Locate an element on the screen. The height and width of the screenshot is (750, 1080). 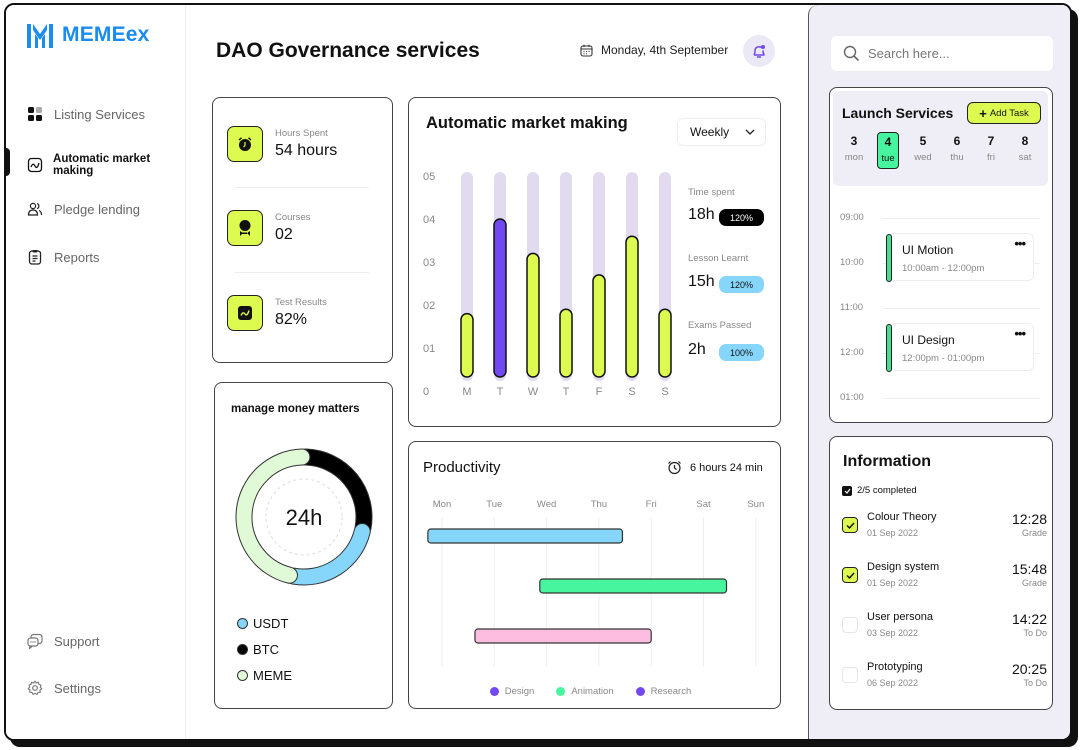
y-tick-label: 01 is located at coordinates (429, 349).